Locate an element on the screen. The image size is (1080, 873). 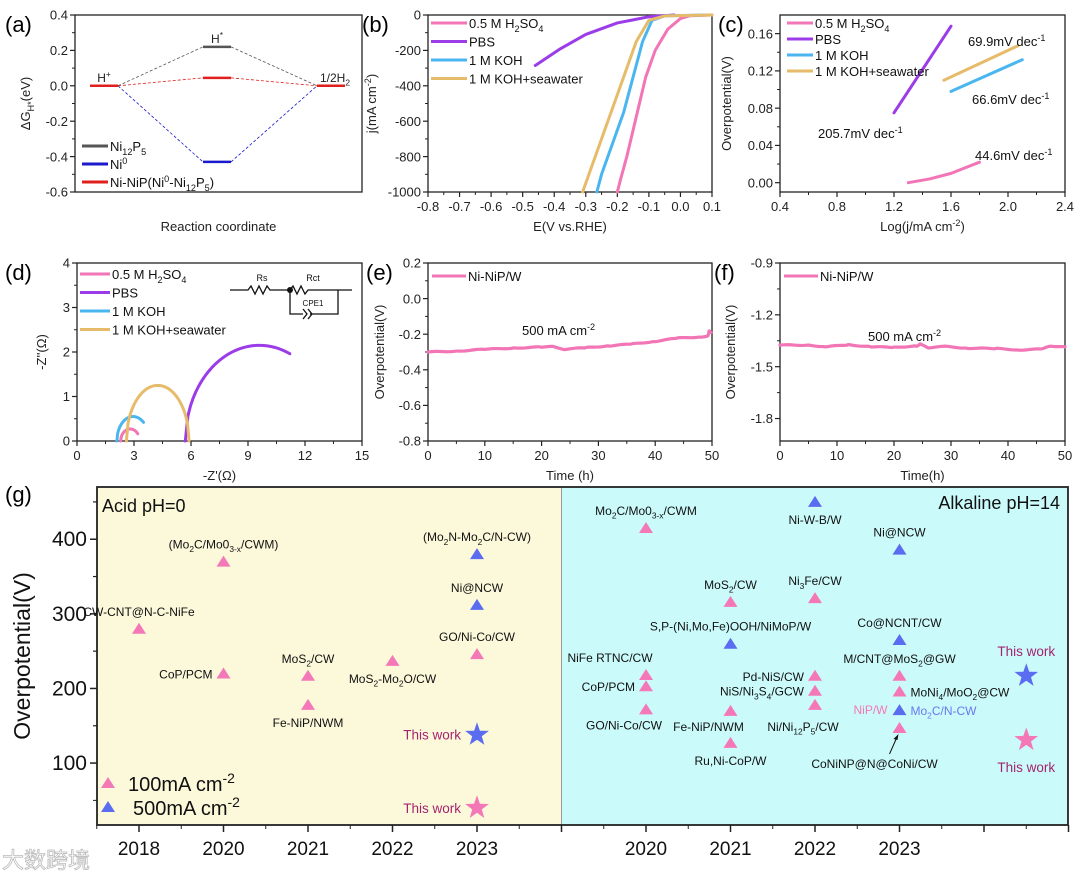
cpe-element is located at coordinates (314, 305).